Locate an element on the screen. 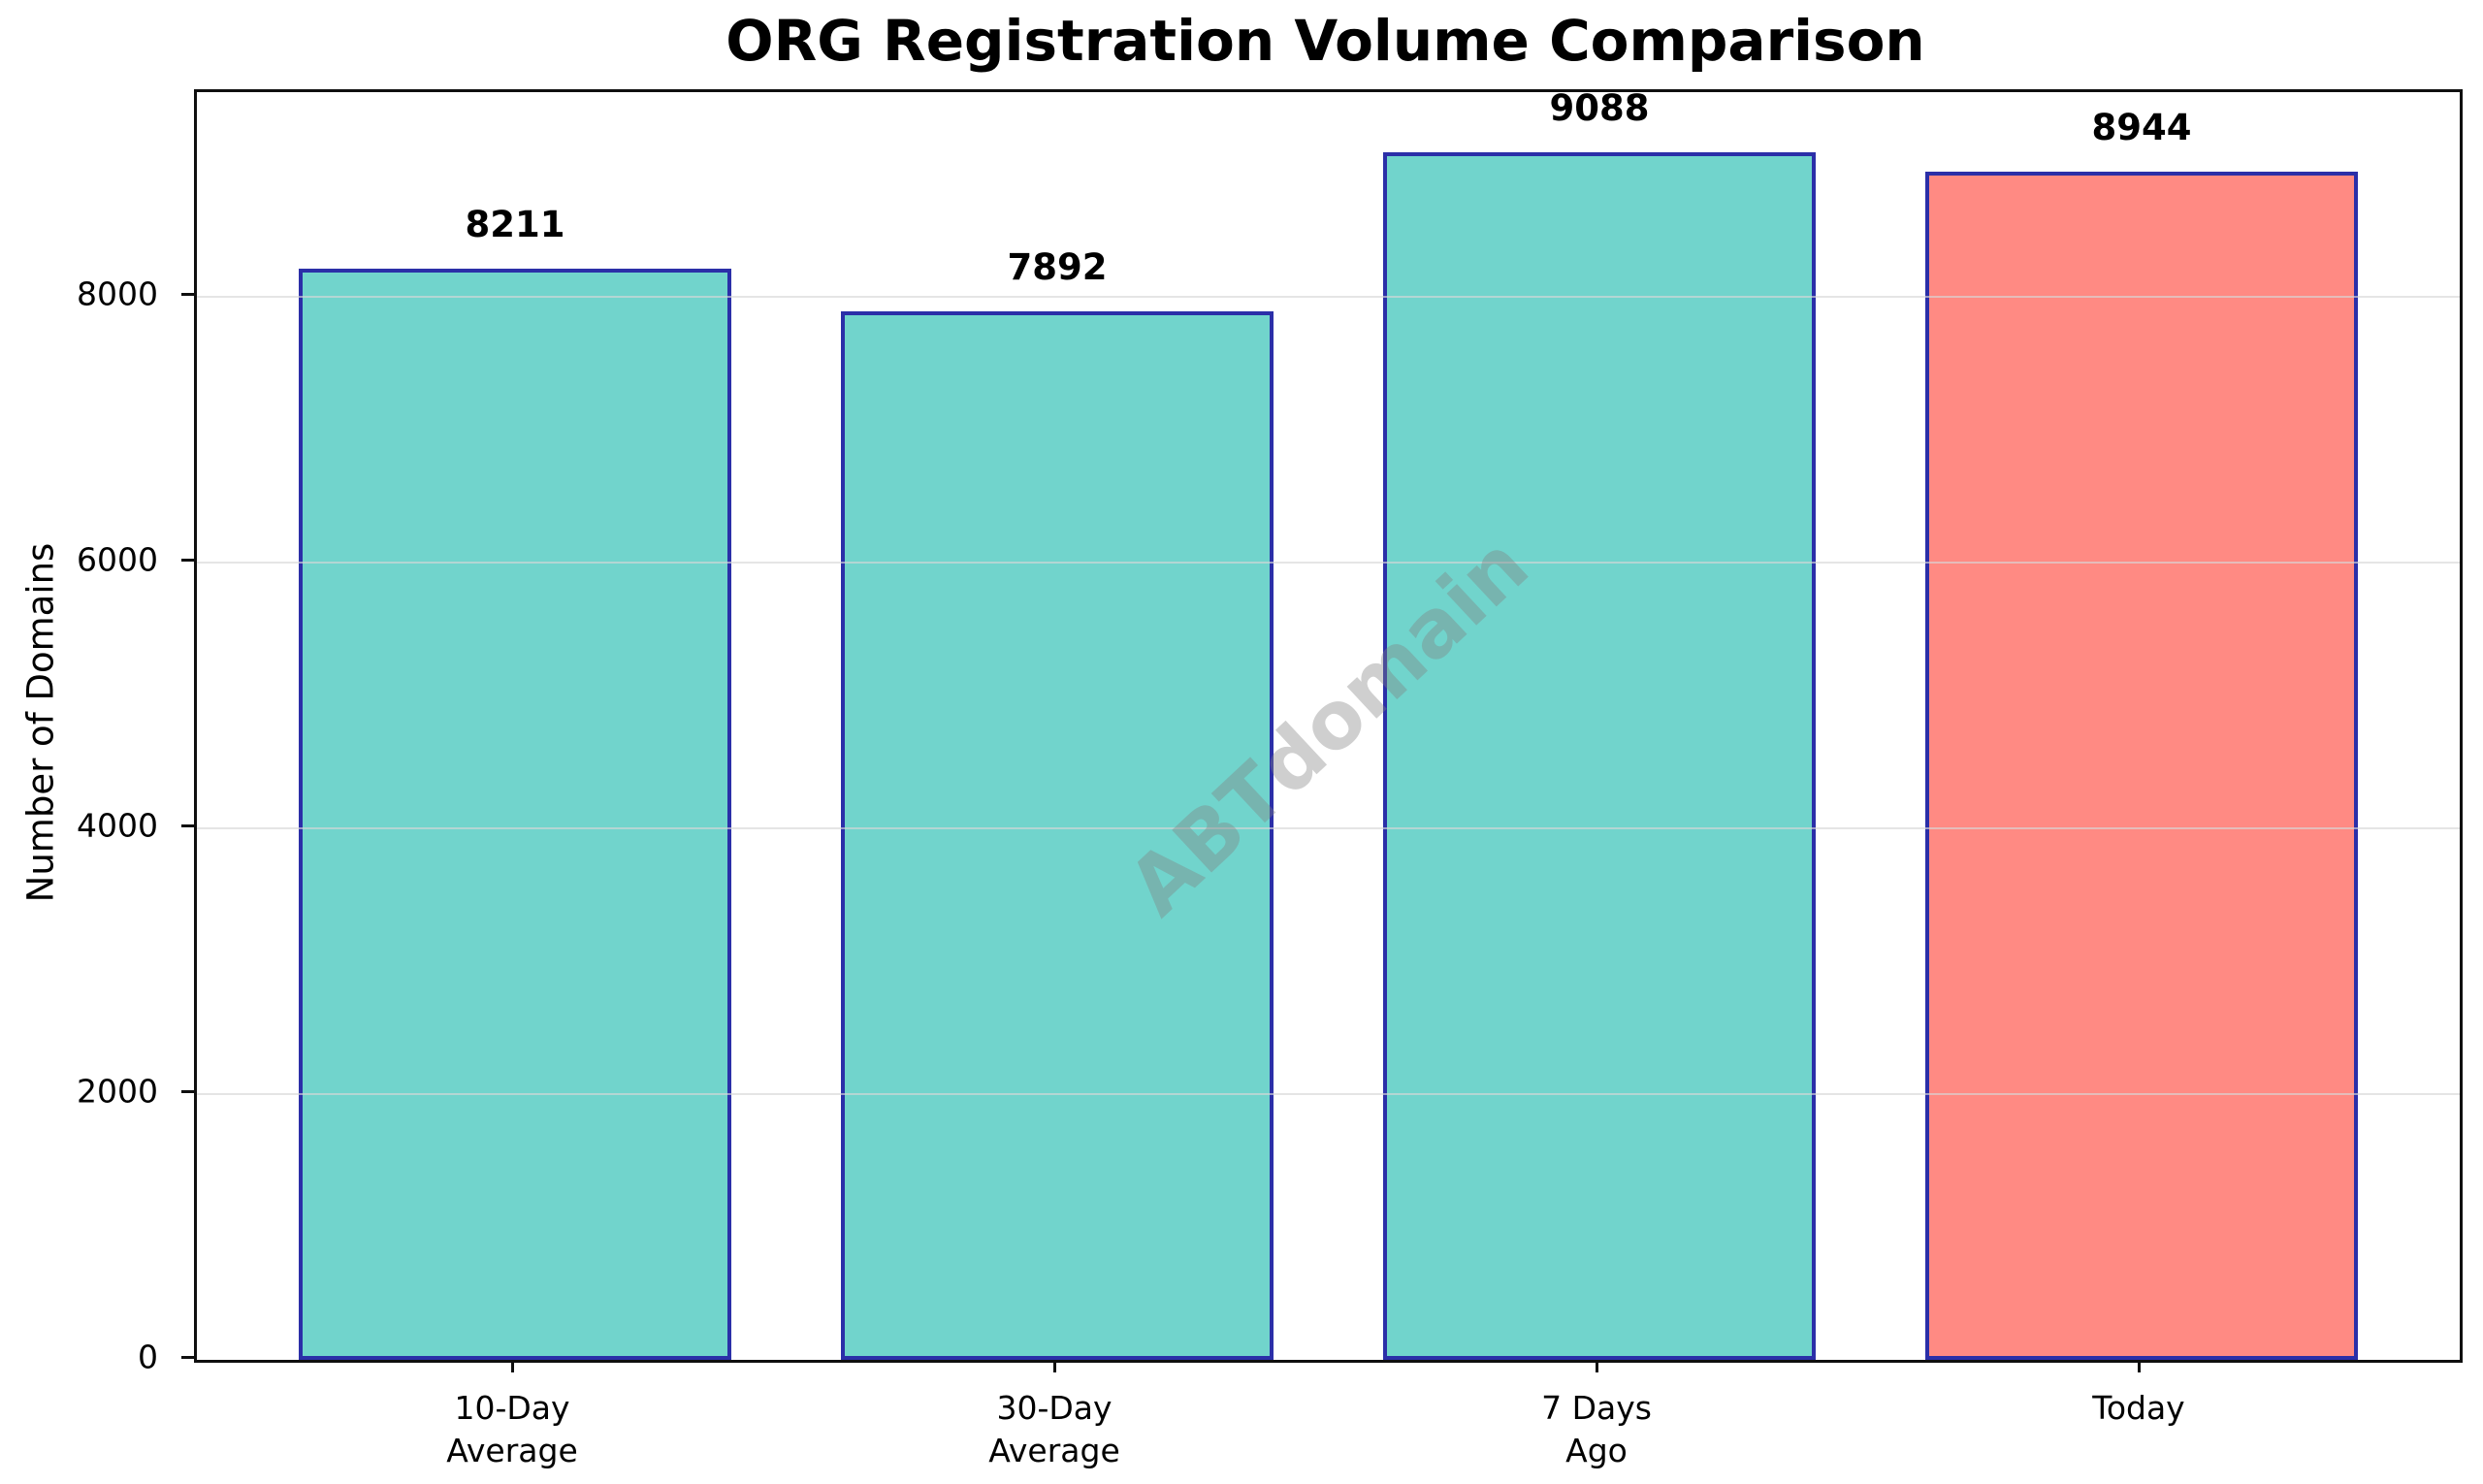 This screenshot has height=1484, width=2483. x-tick-label: 10-Day Average is located at coordinates (512, 1429).